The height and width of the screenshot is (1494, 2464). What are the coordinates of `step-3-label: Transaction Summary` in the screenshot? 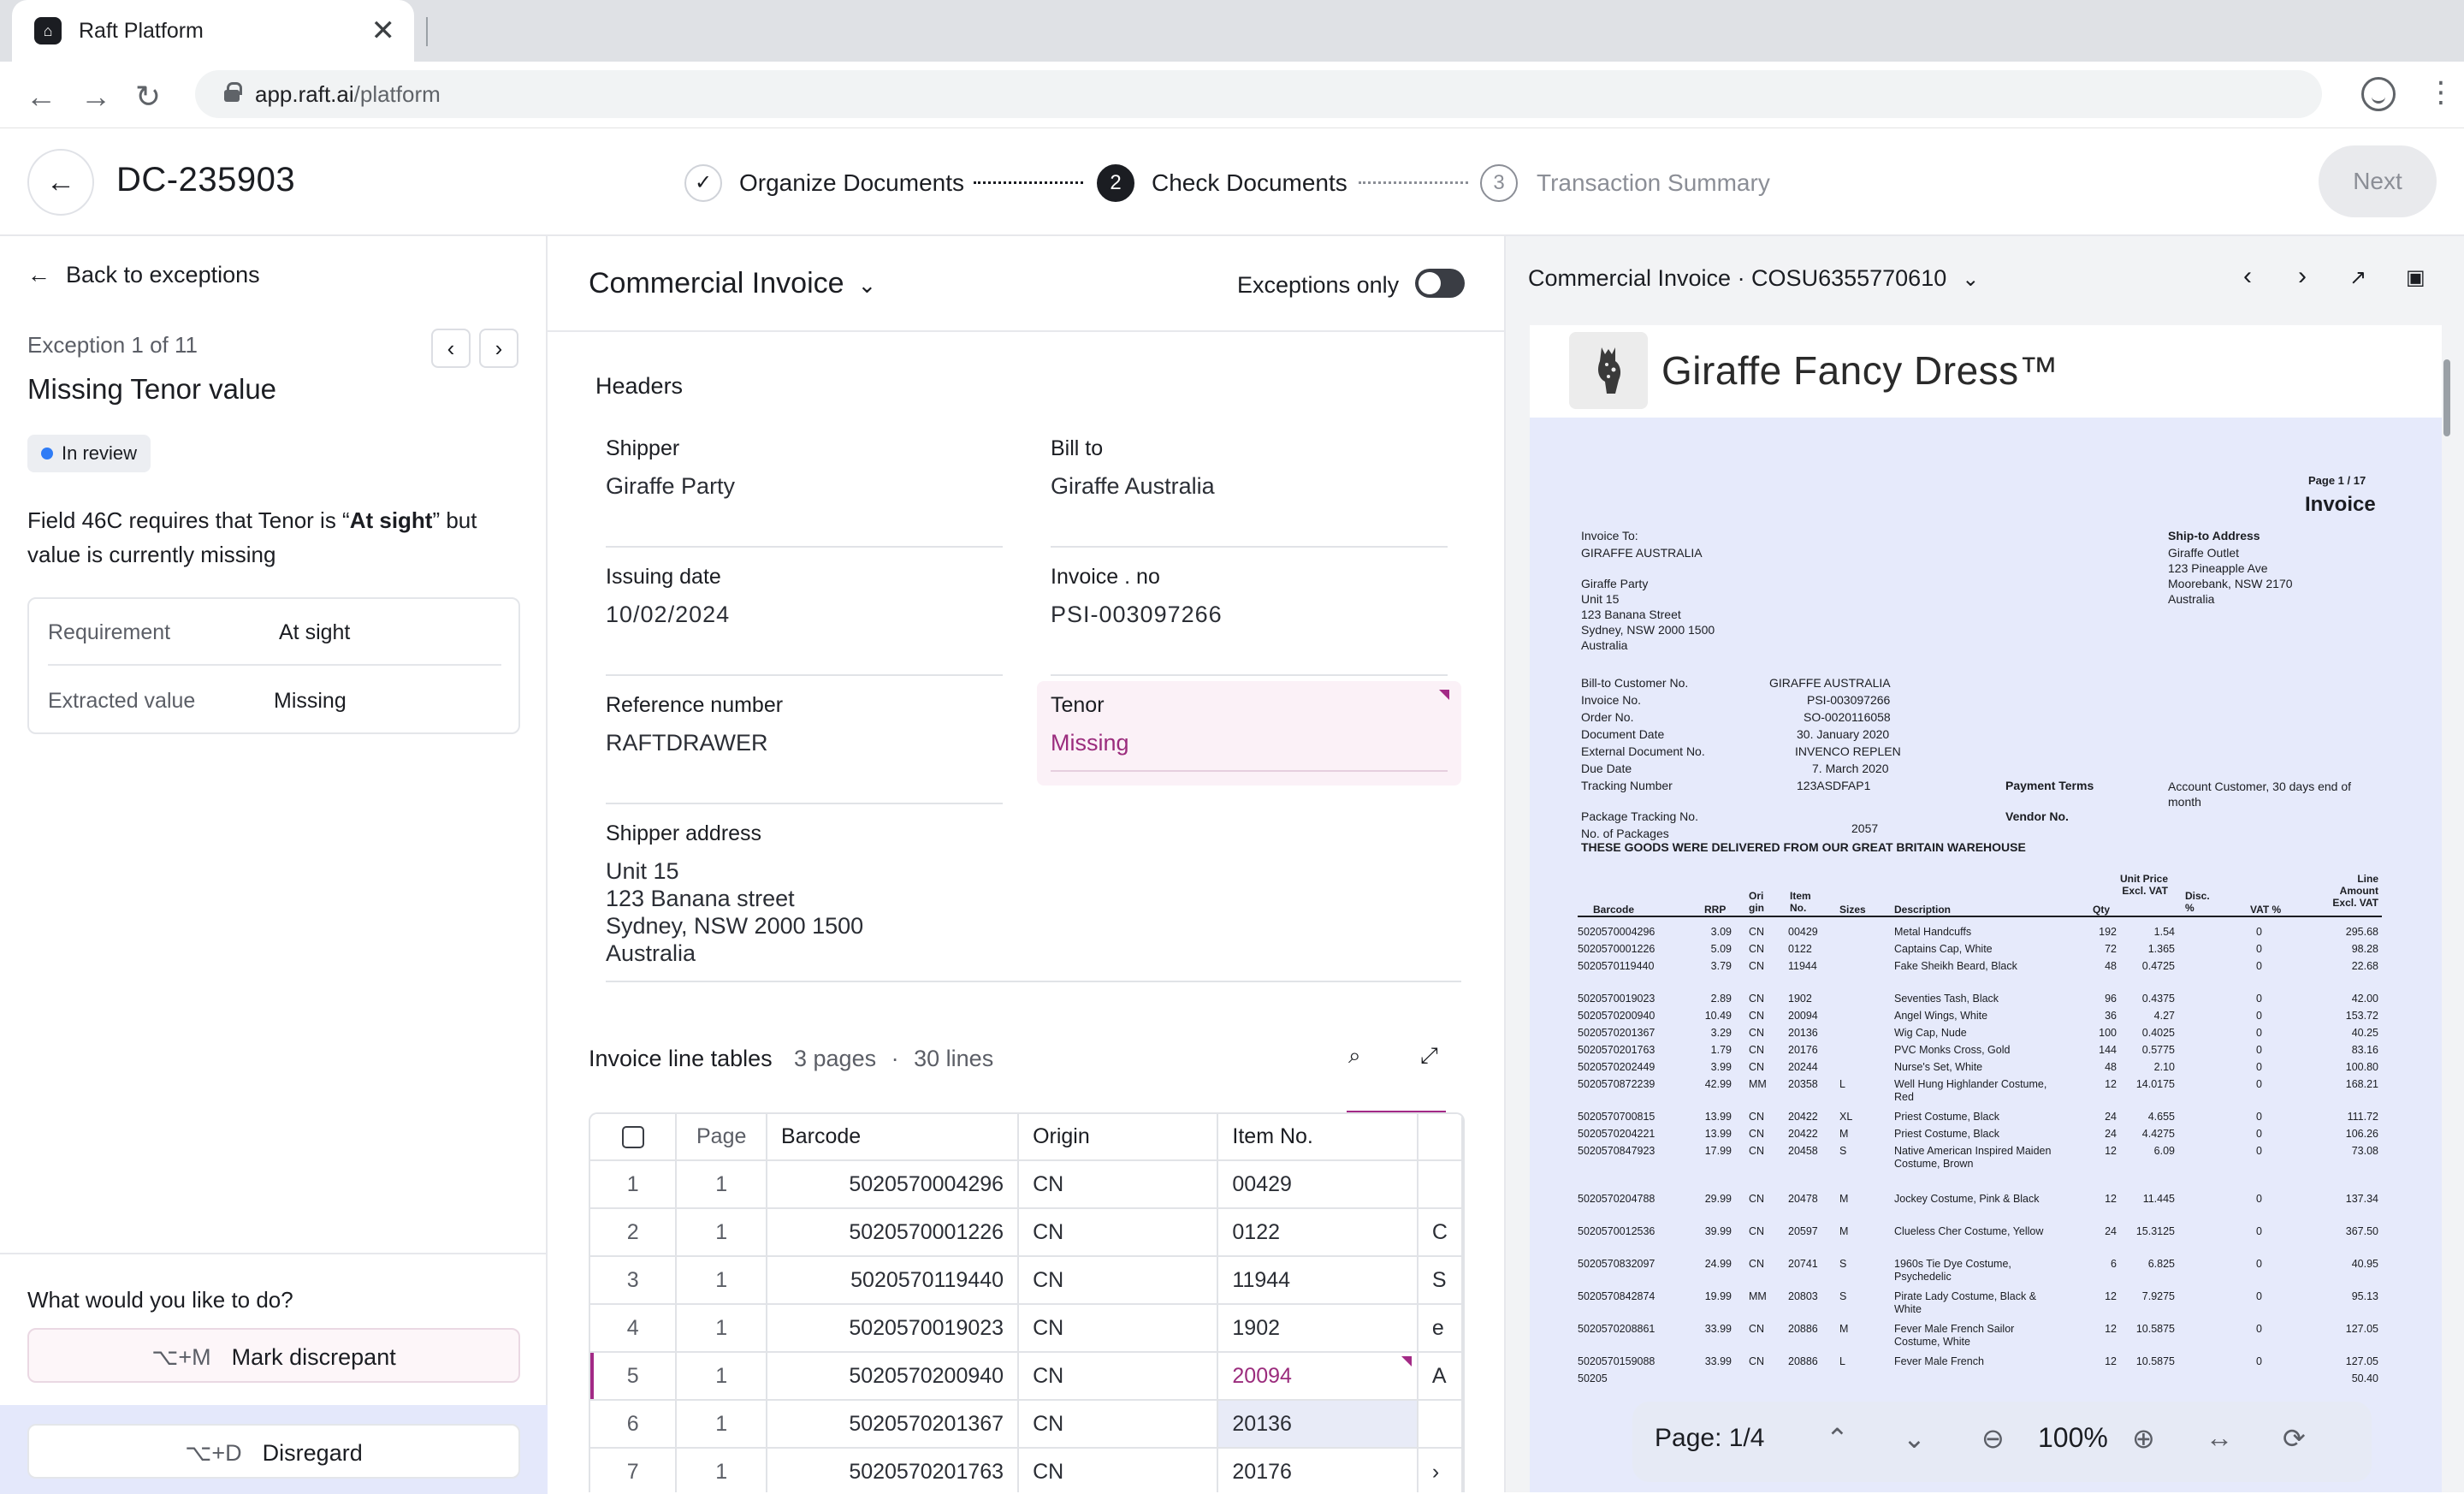 It's located at (1653, 182).